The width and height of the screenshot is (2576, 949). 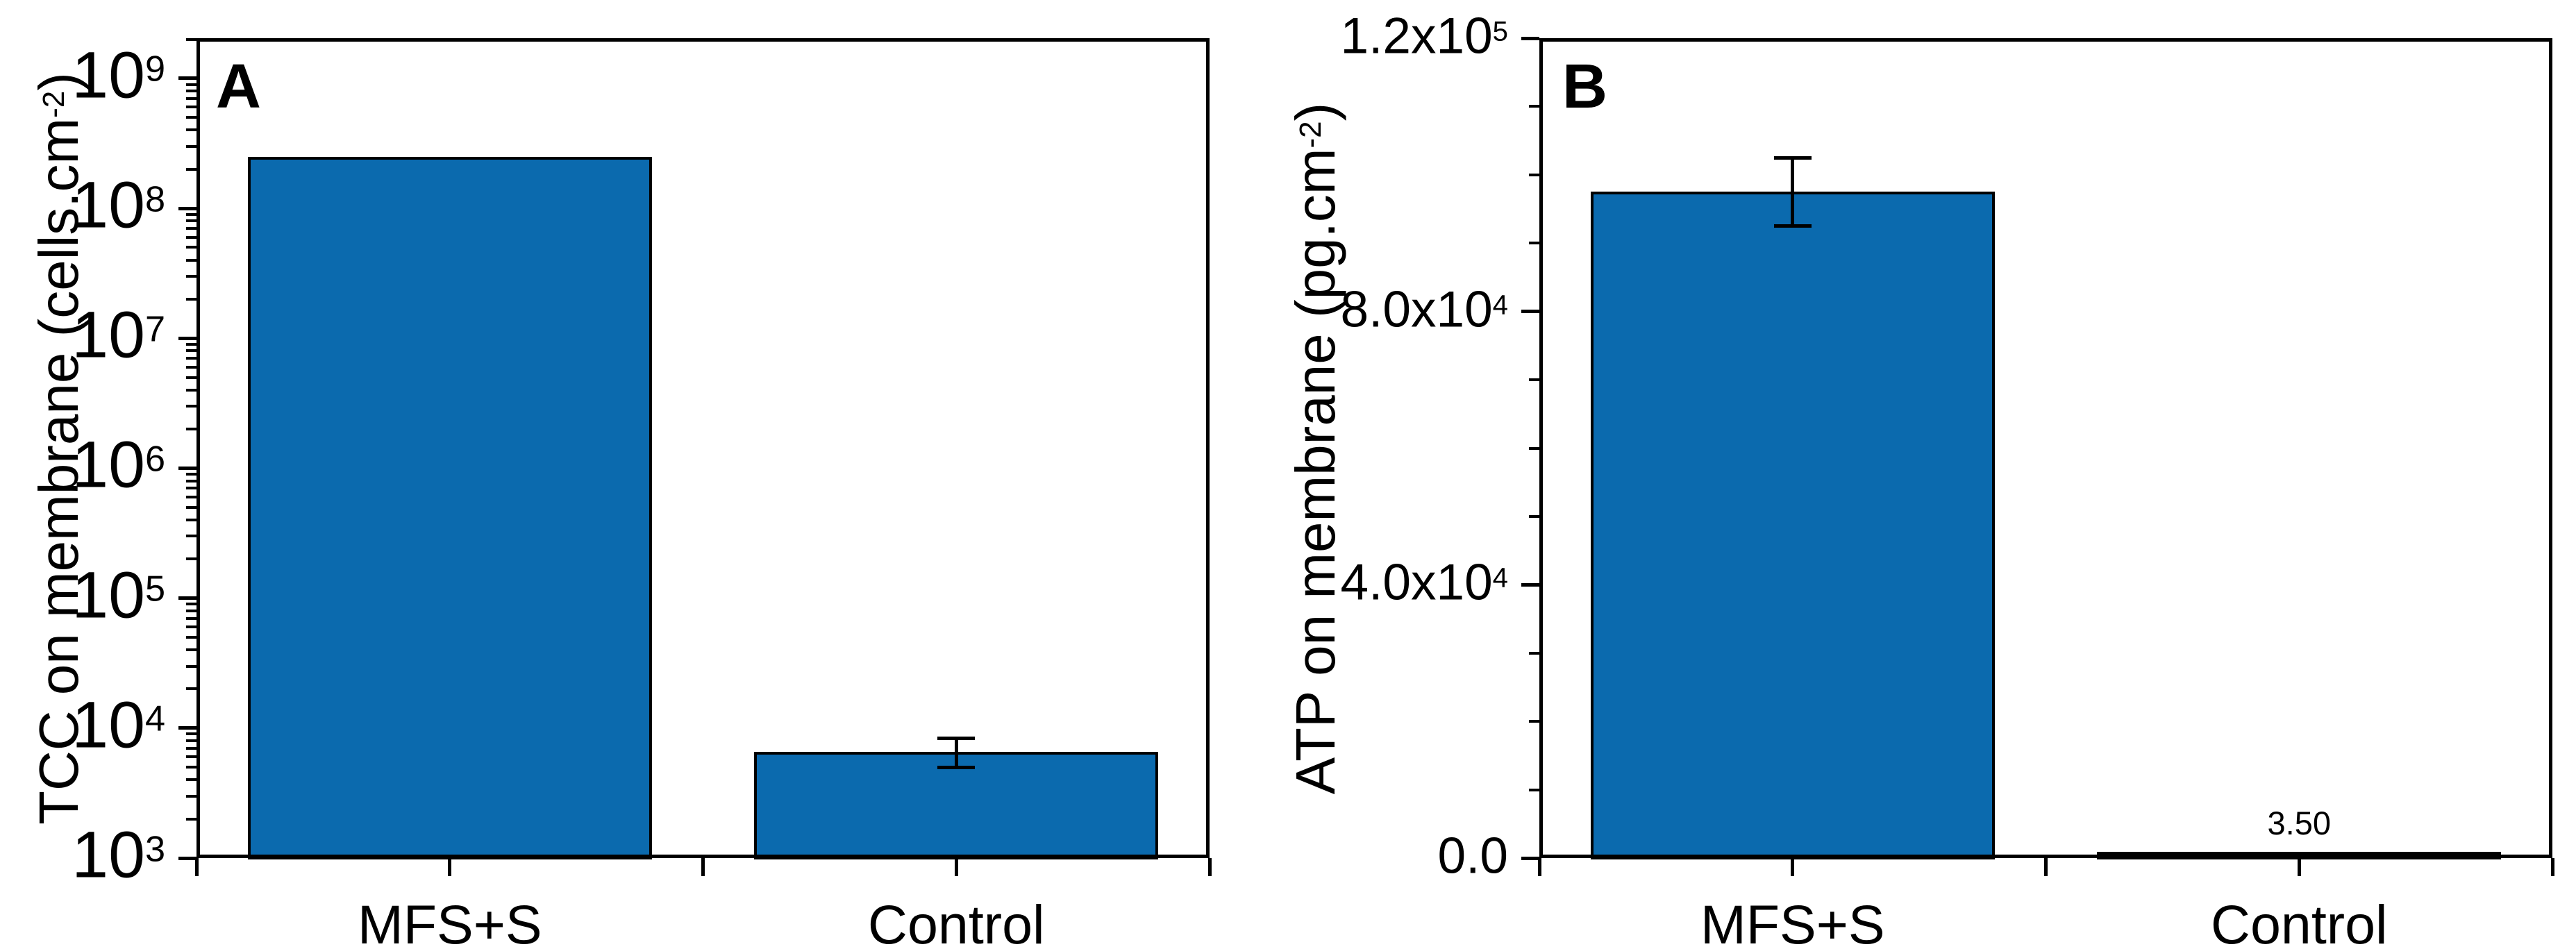 I want to click on y-axis-title: ATP on membrane (pg.cm-2), so click(x=1315, y=448).